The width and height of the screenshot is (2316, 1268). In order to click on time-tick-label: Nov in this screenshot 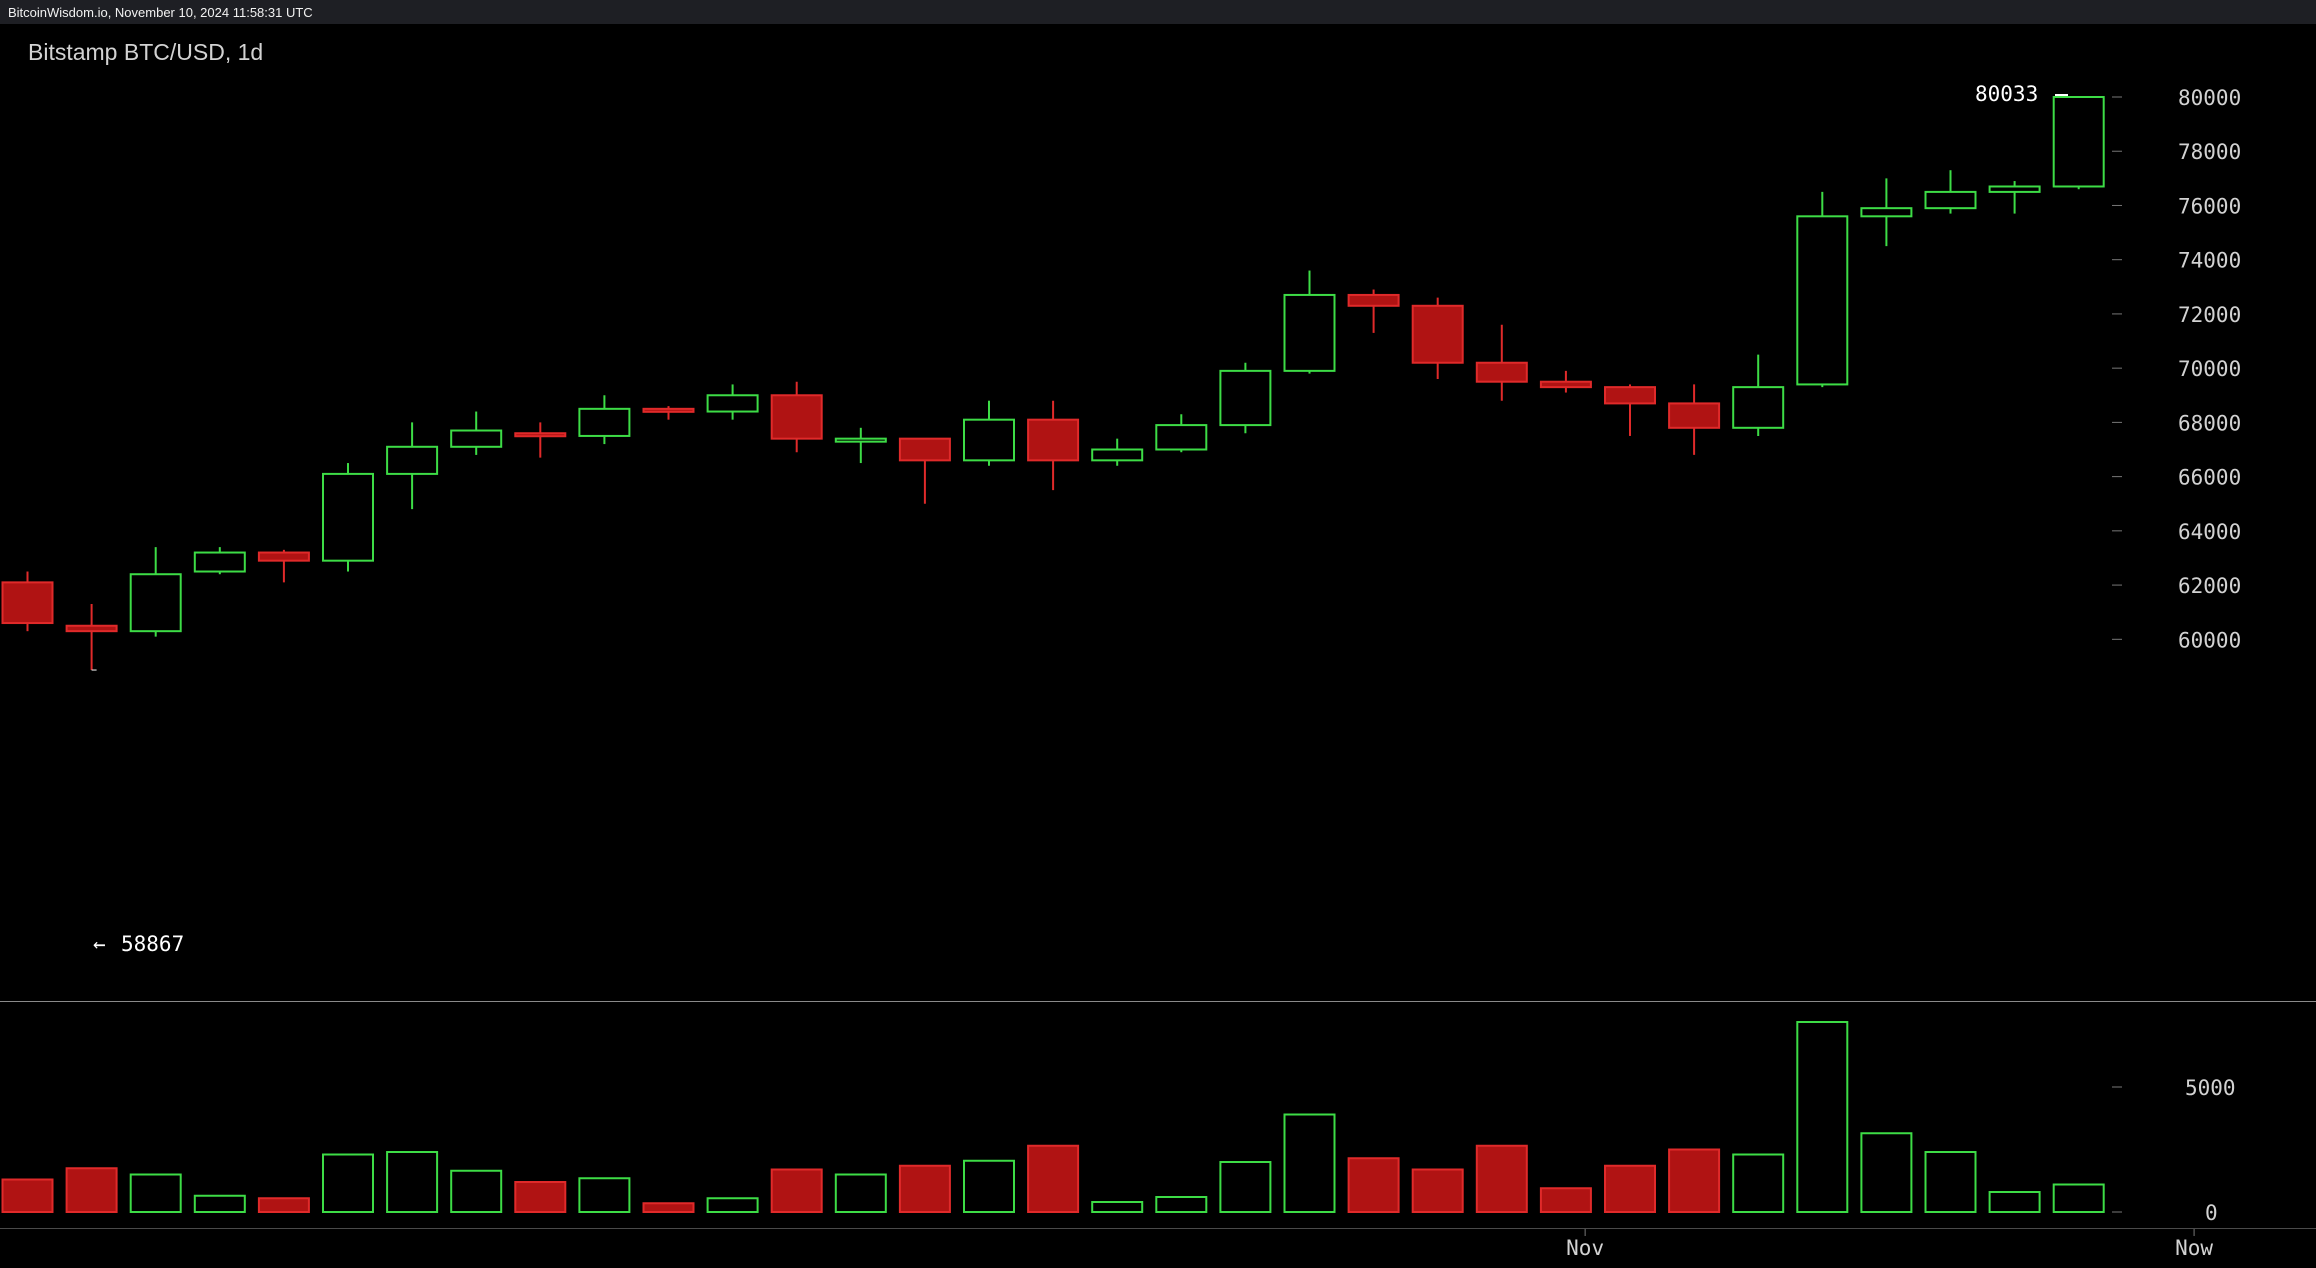, I will do `click(1585, 1248)`.